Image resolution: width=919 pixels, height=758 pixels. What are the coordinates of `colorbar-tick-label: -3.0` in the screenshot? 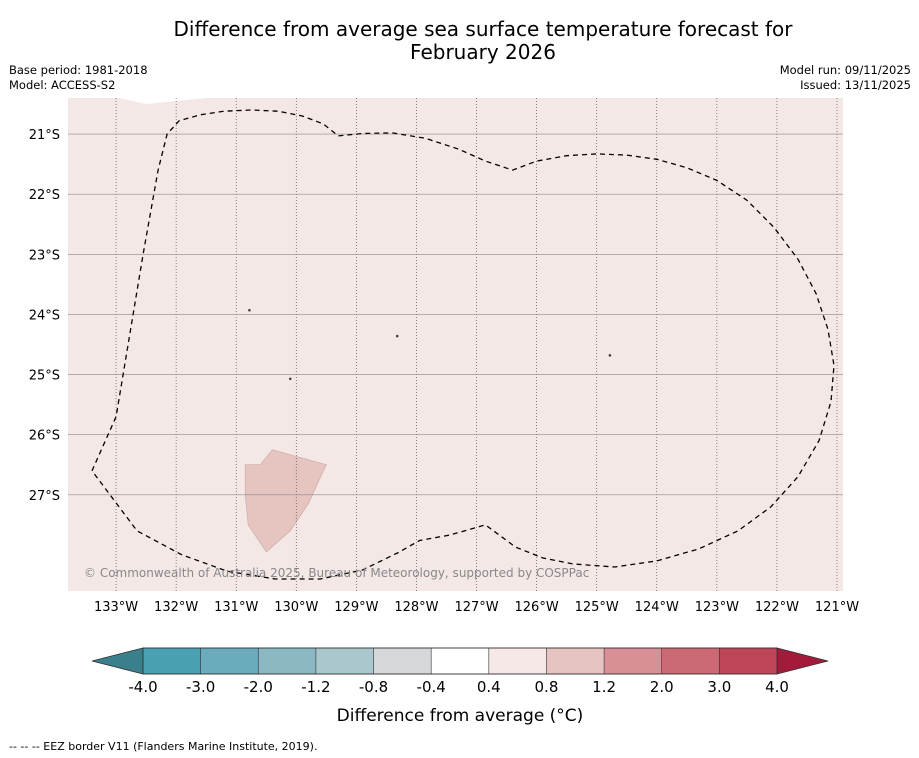 It's located at (200, 687).